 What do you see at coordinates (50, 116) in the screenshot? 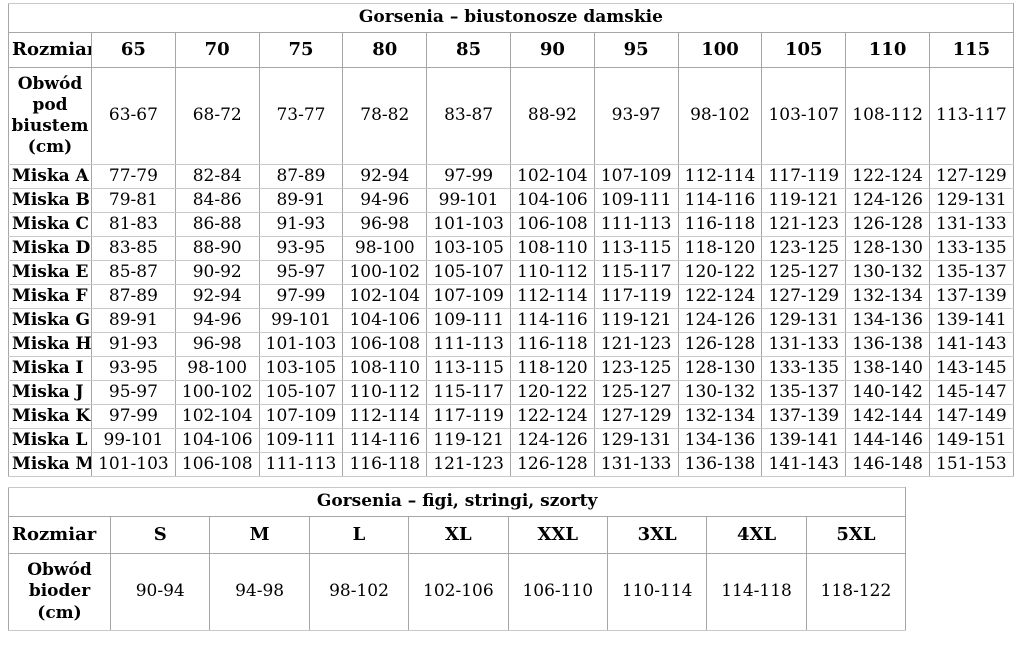
I see `underbust-row-label: Obwód pod biustem (cm)` at bounding box center [50, 116].